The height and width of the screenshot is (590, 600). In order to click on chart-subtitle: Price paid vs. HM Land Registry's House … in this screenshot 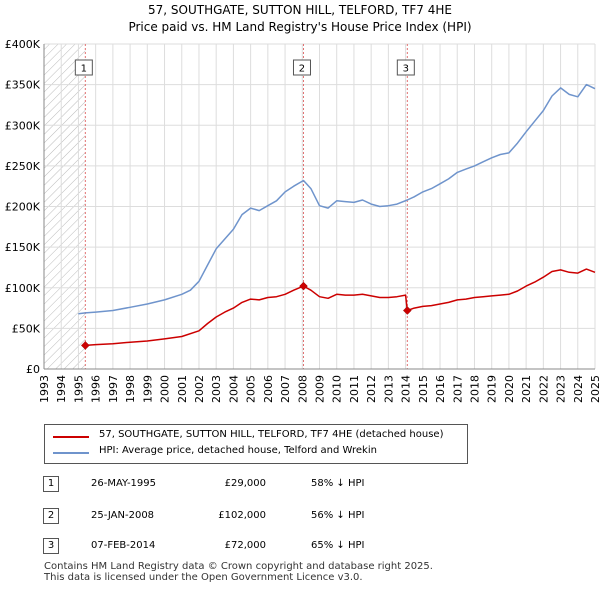, I will do `click(300, 27)`.